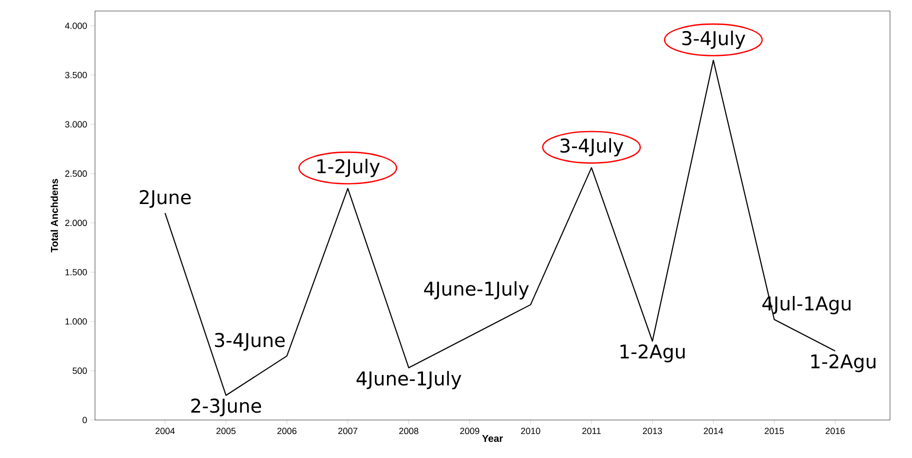  Describe the element at coordinates (76, 75) in the screenshot. I see `y-tick-label: 3.500` at that location.